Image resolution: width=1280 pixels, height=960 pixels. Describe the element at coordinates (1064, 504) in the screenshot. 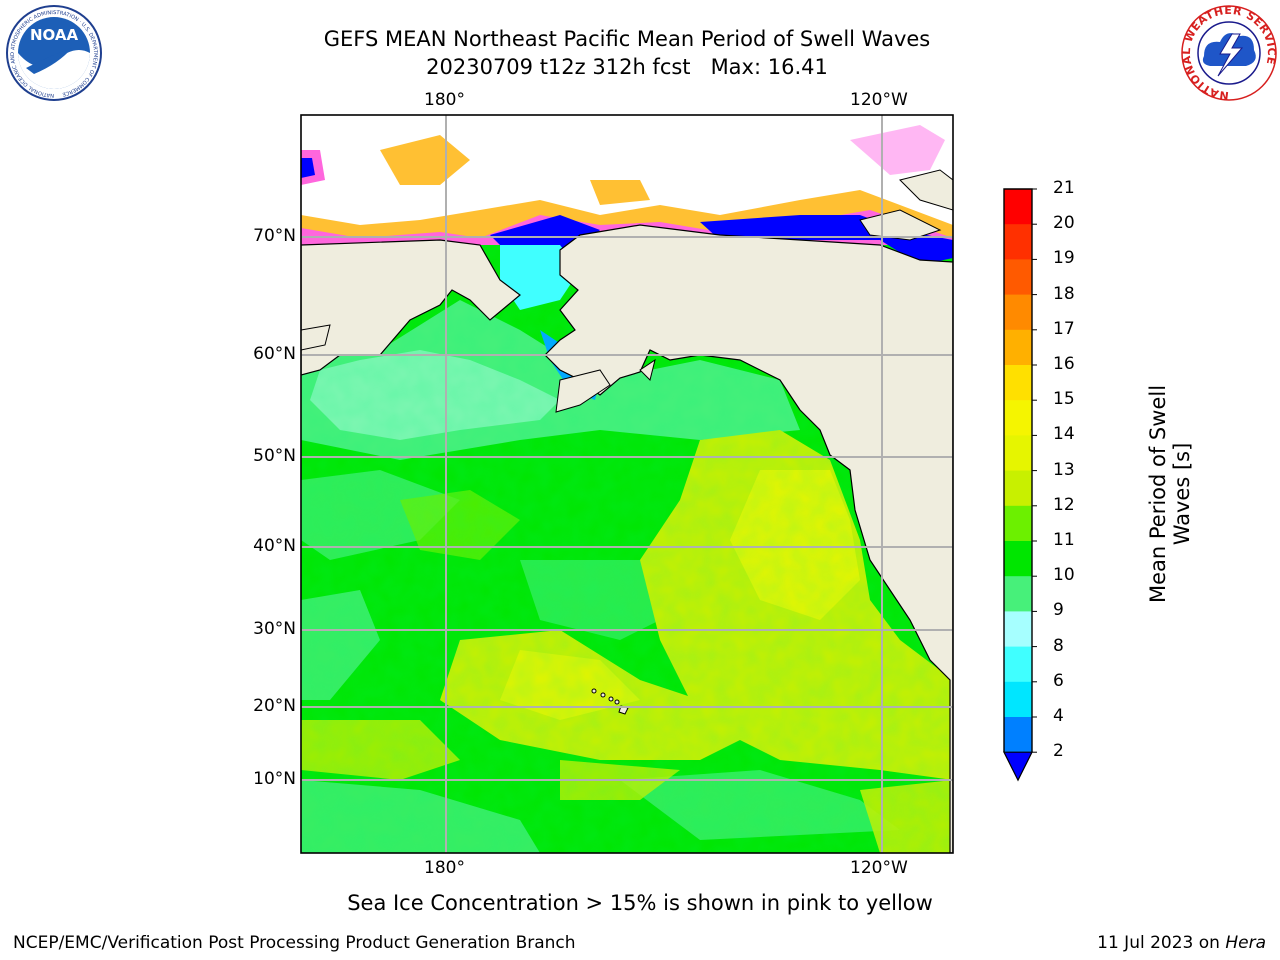

I see `colorbar-tick-label: 12` at that location.